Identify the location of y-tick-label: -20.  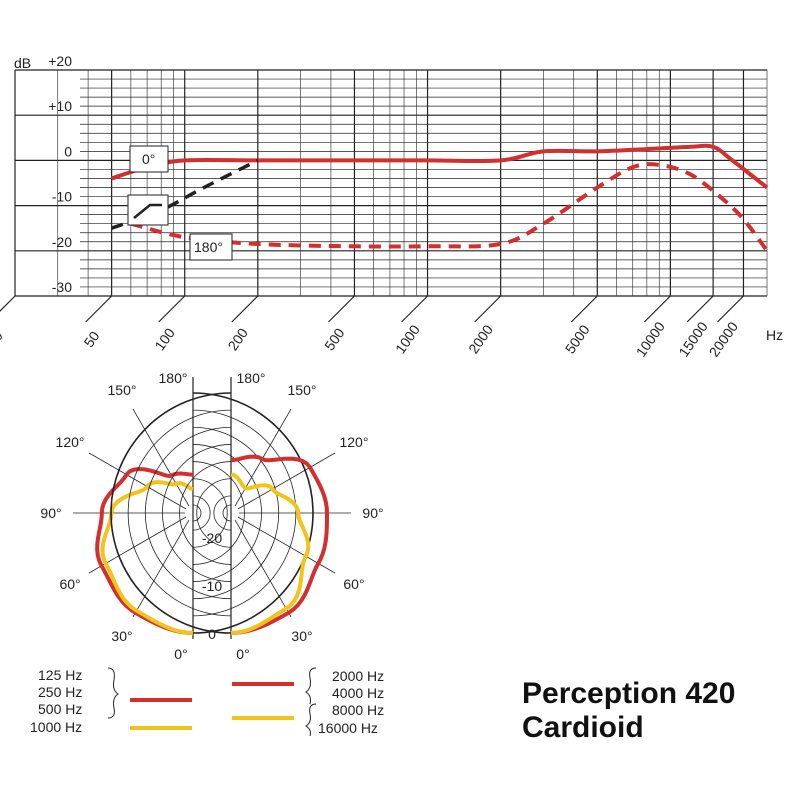
(62, 242).